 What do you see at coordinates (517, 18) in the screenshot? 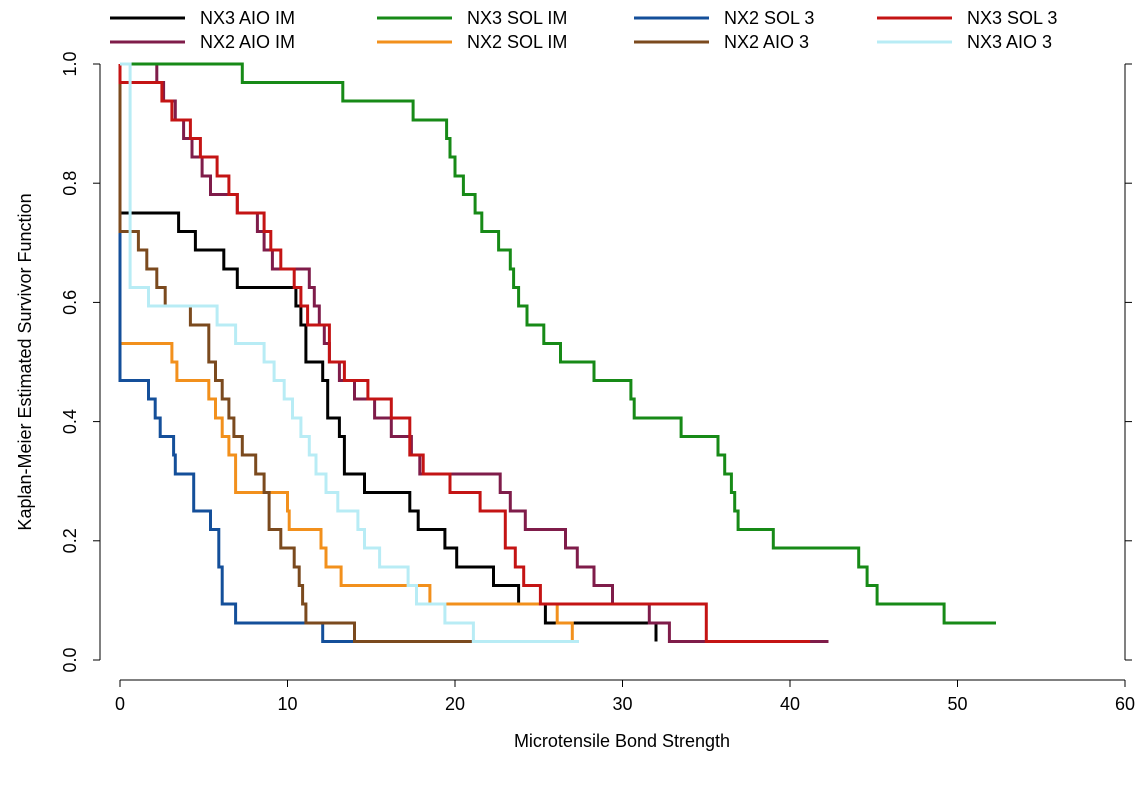
I see `legend-label: NX3 SOL IM` at bounding box center [517, 18].